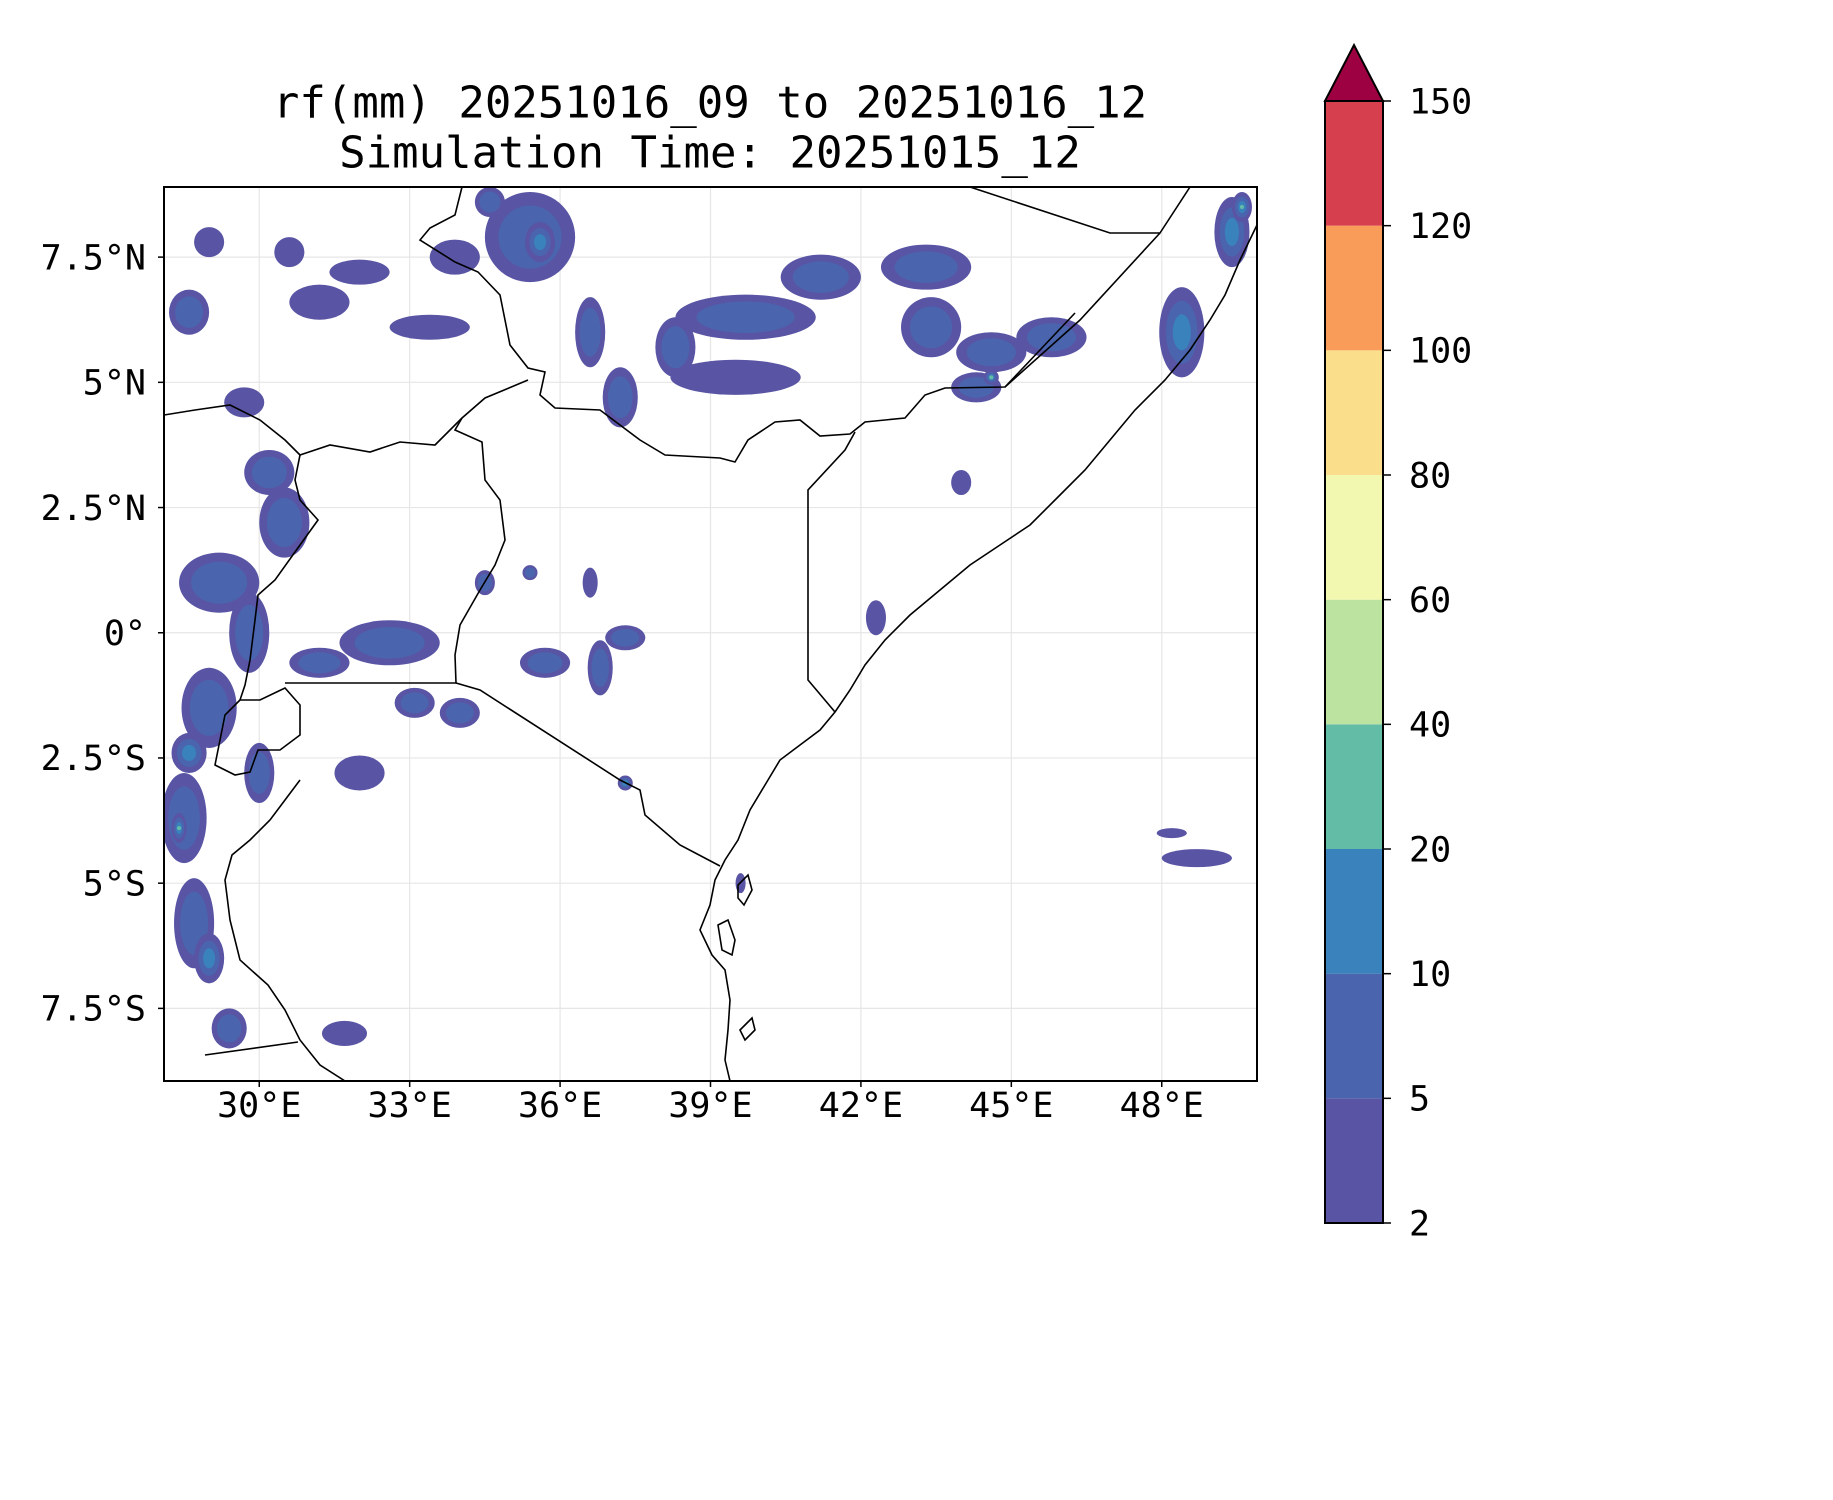  Describe the element at coordinates (1419, 1100) in the screenshot. I see `colorbar-tick-label: 5` at that location.